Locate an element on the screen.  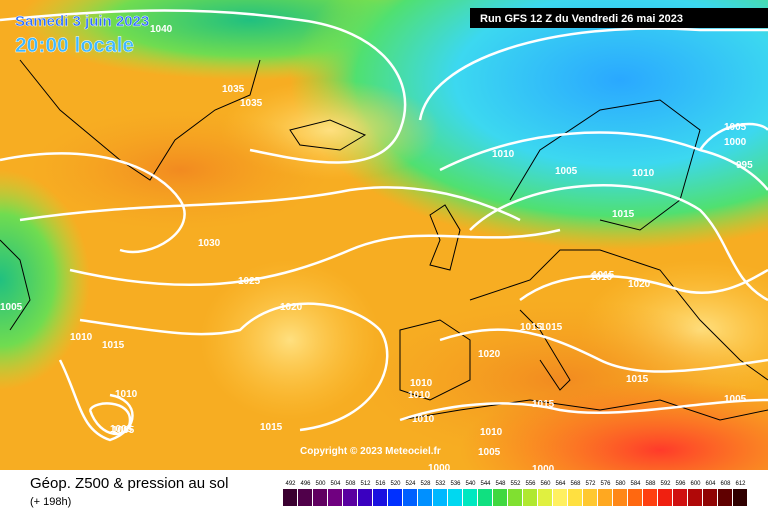
colorbar-label: 504 is located at coordinates (335, 484).